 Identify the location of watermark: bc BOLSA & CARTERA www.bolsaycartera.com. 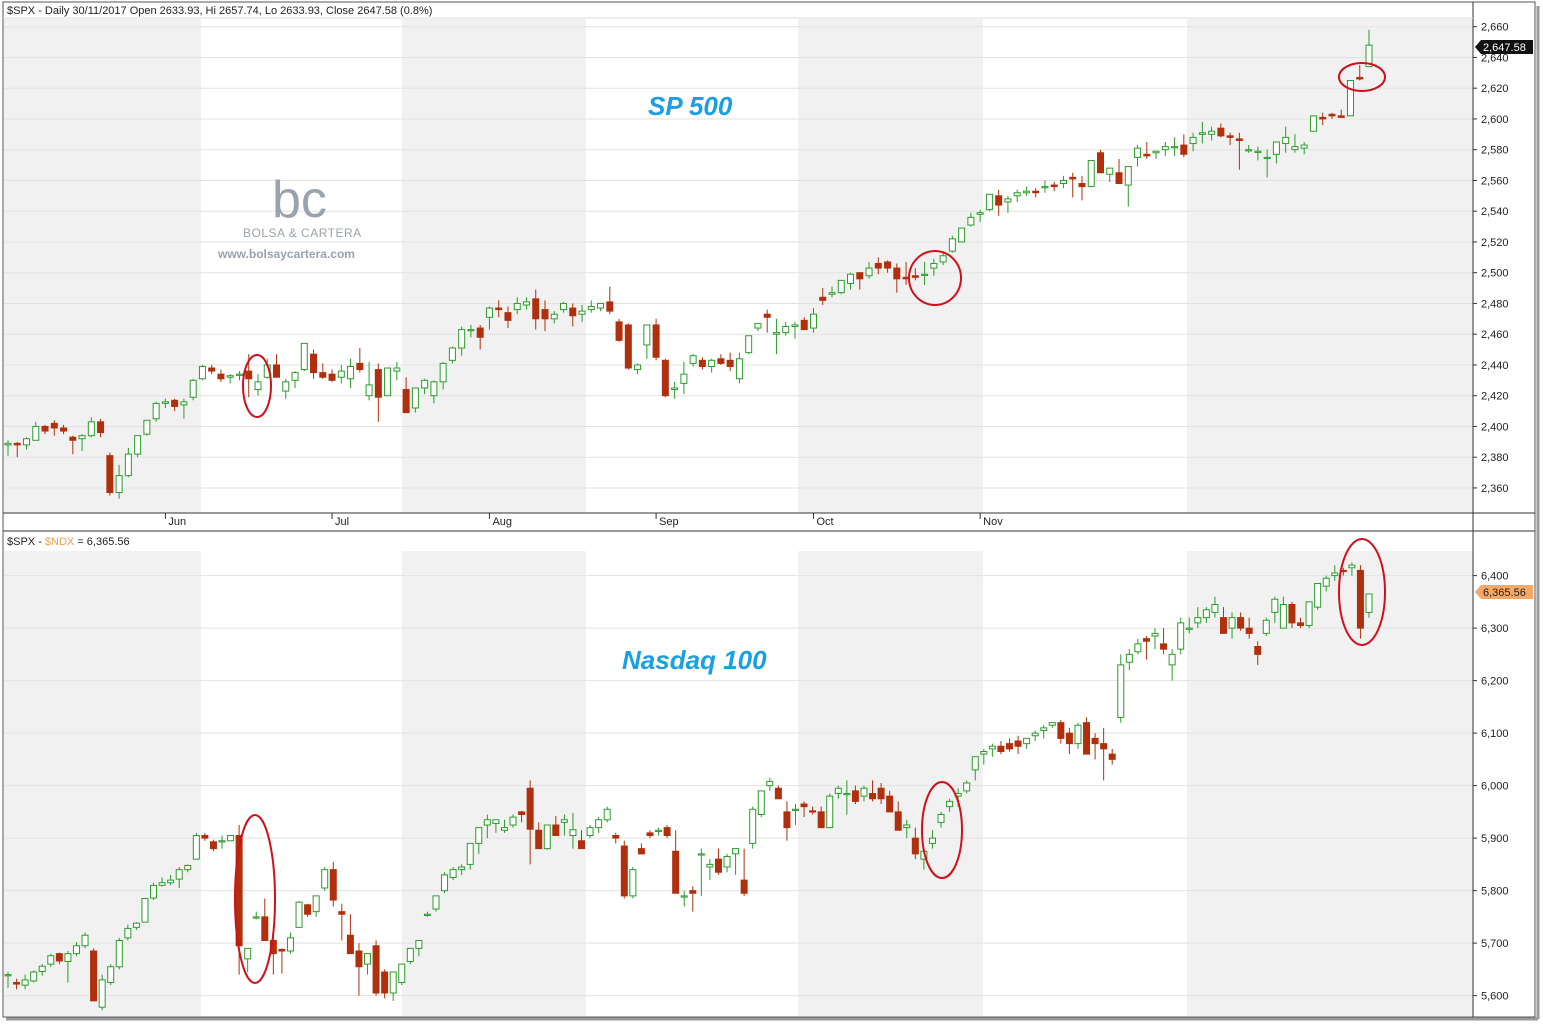
(289, 216).